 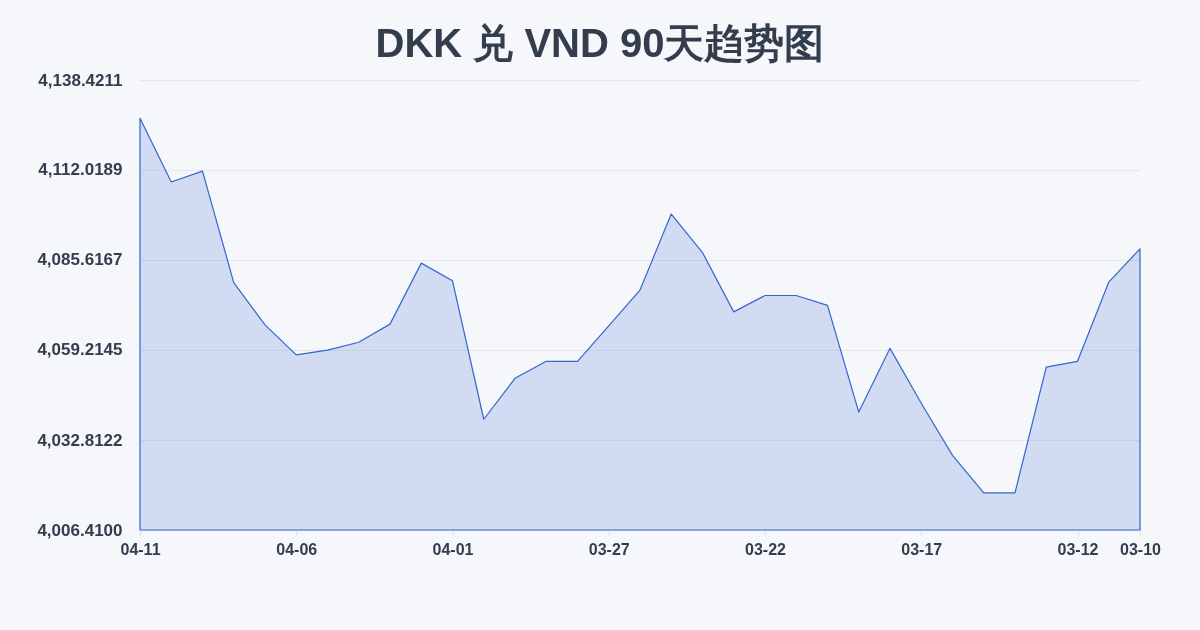 I want to click on x-tick-label: 03-22, so click(x=766, y=549).